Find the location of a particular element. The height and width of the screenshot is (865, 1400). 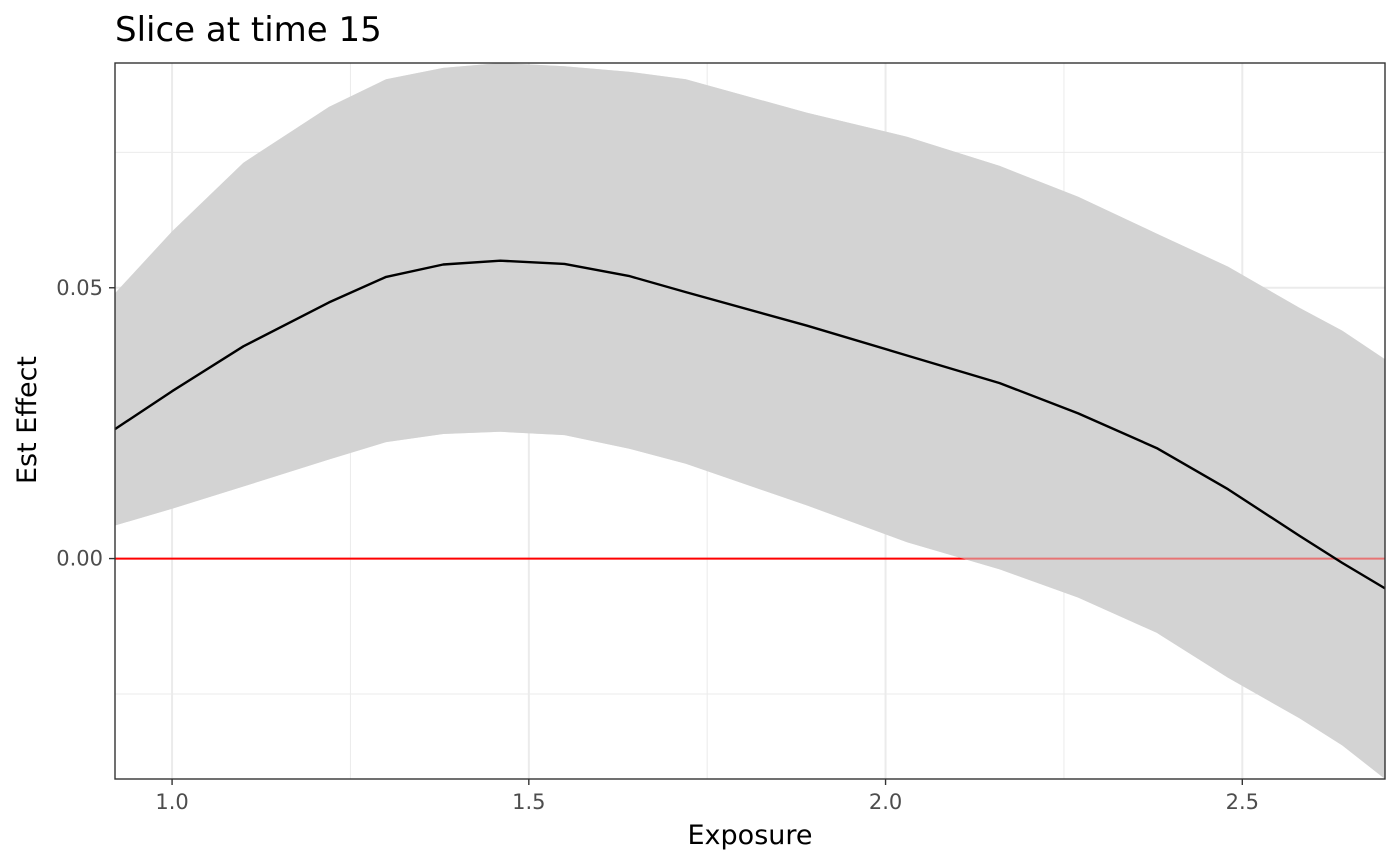

x-axis-title: Exposure is located at coordinates (750, 835).